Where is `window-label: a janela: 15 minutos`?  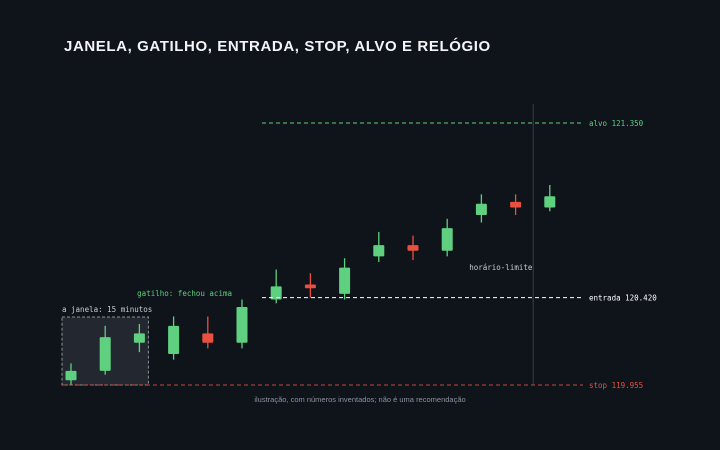
window-label: a janela: 15 minutos is located at coordinates (107, 309).